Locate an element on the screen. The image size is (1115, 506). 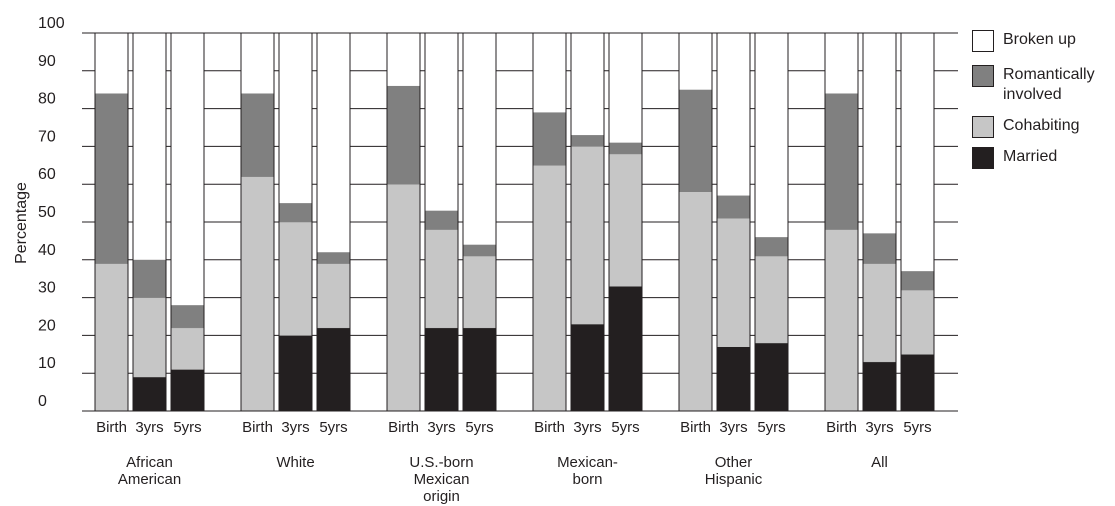
bar-u-s-born-mexican-origin-3yrs-romantically-involved is located at coordinates (441, 220).